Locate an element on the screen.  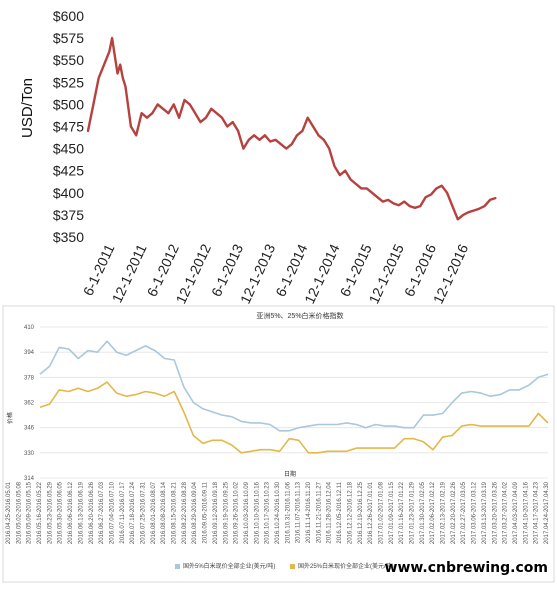
bottom-x-tick-label: 2016.08.01-2016.08.07 is located at coordinates (154, 512).